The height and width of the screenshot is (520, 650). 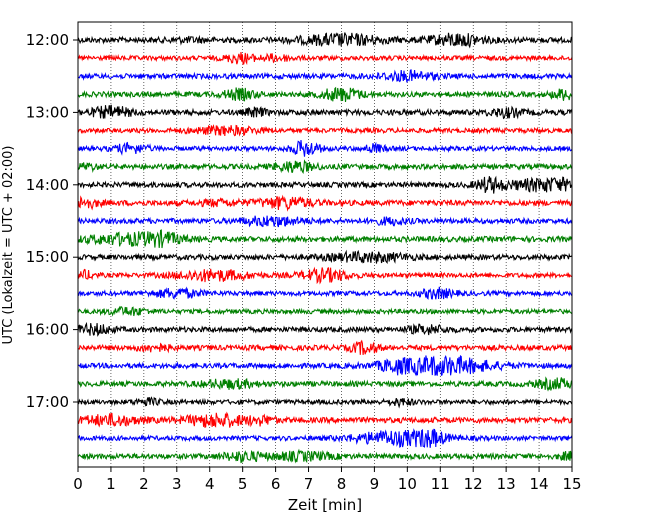 What do you see at coordinates (276, 484) in the screenshot?
I see `x-tick-label: 6` at bounding box center [276, 484].